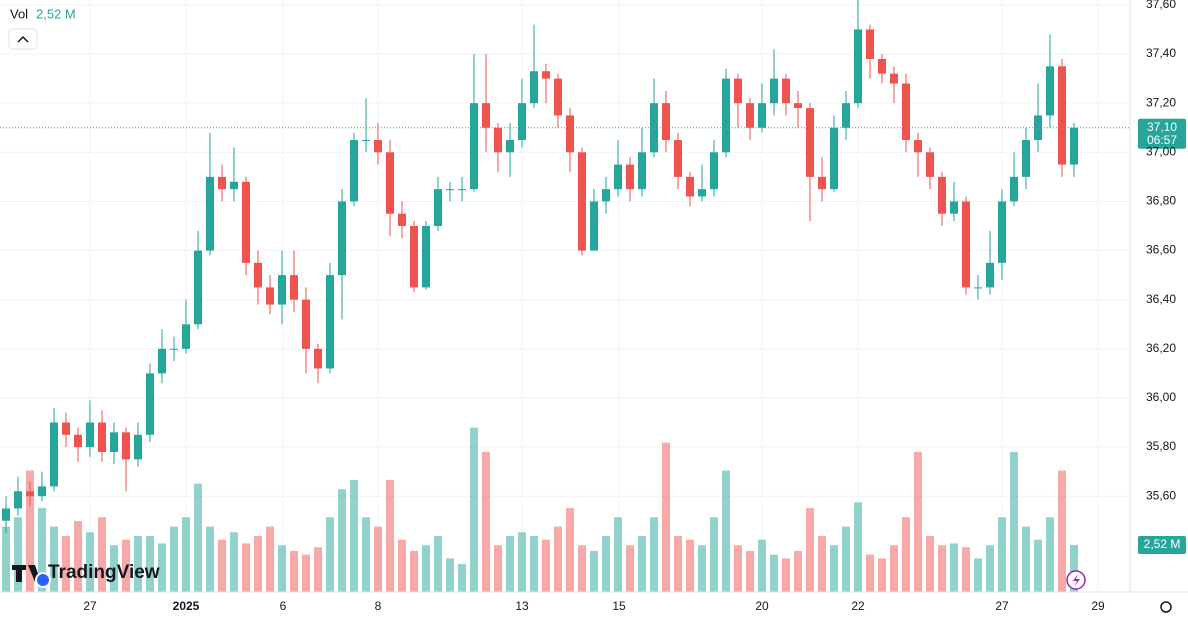 Image resolution: width=1188 pixels, height=629 pixels. What do you see at coordinates (1166, 607) in the screenshot?
I see `settings-button` at bounding box center [1166, 607].